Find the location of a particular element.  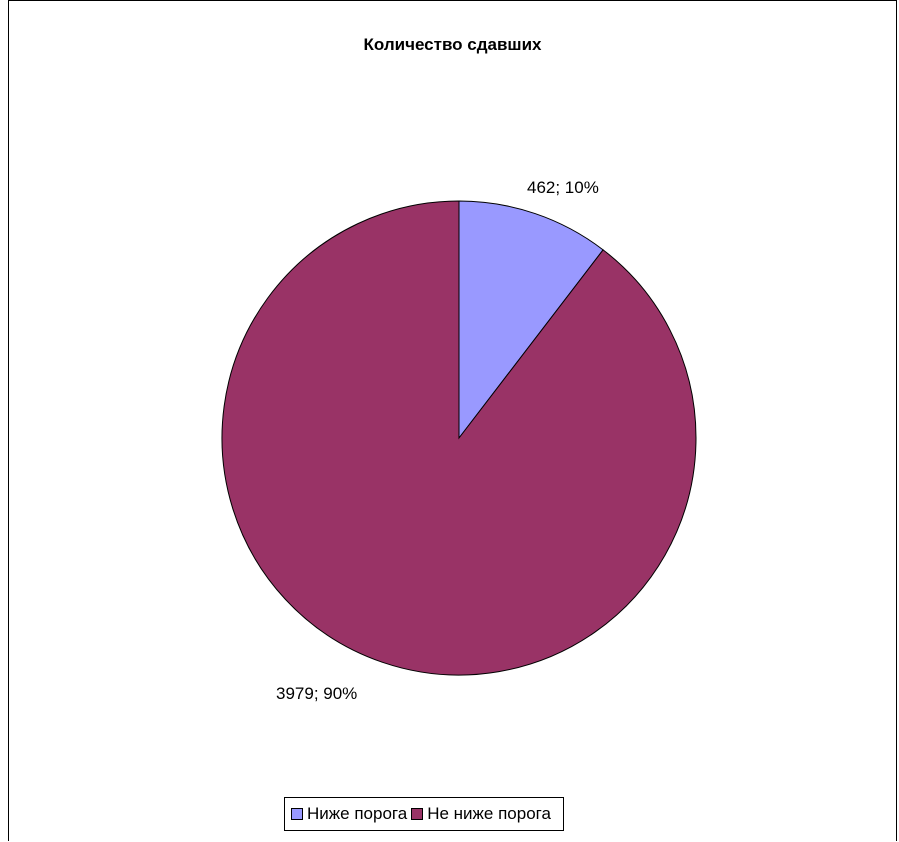

data-label-below-threshold: 462; 10% is located at coordinates (563, 187).